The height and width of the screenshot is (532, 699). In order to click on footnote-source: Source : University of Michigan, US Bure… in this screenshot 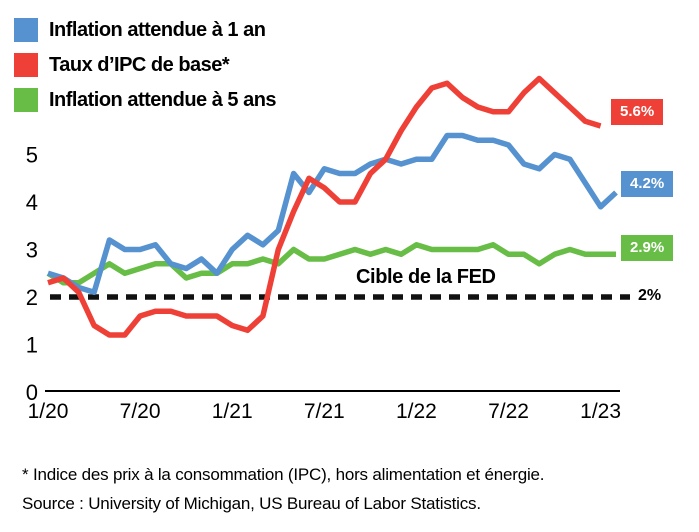, I will do `click(251, 504)`.